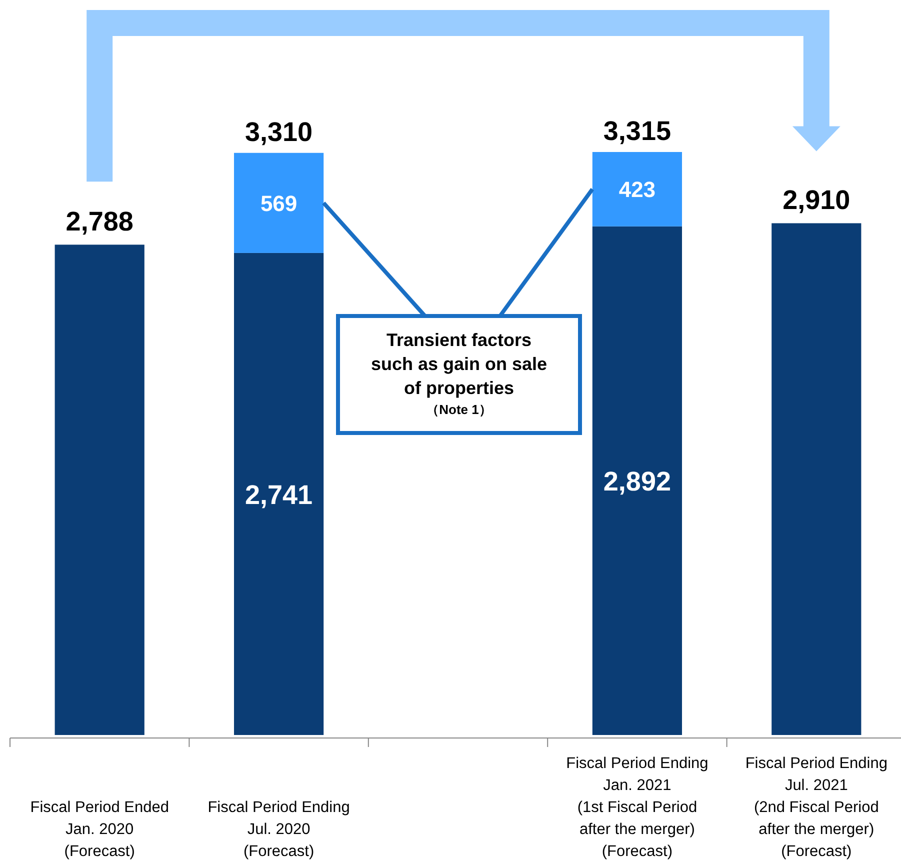  I want to click on total-label: 3,310, so click(279, 131).